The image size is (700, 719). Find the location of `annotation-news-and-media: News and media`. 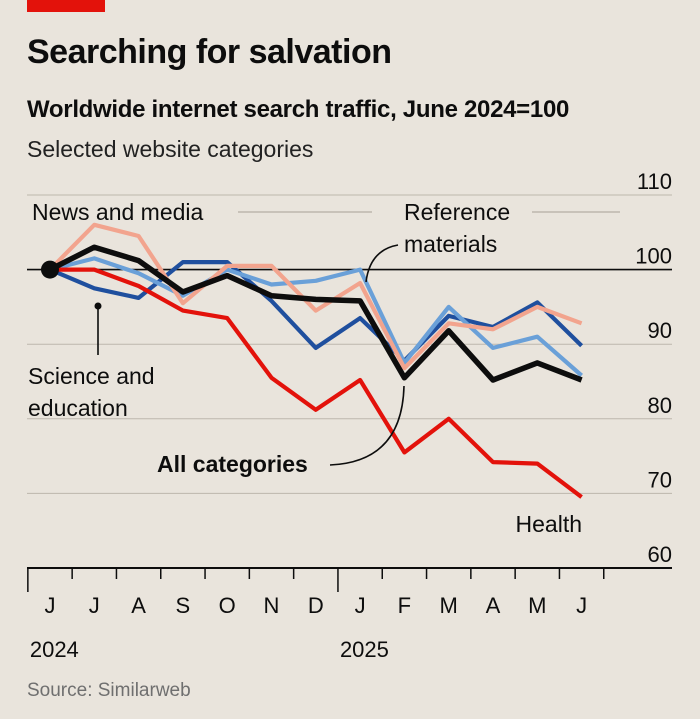

annotation-news-and-media: News and media is located at coordinates (118, 212).